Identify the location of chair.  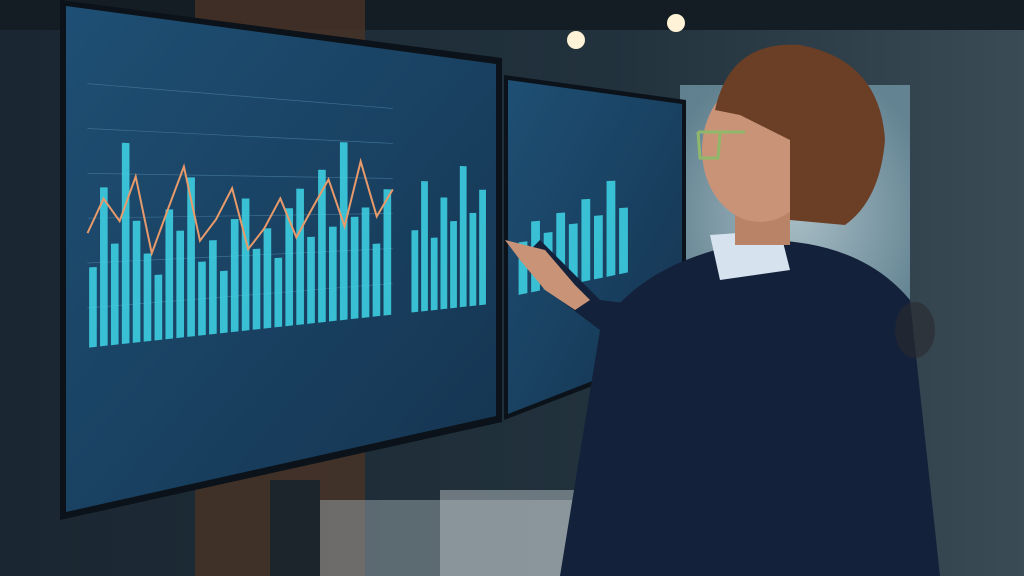
(510, 533).